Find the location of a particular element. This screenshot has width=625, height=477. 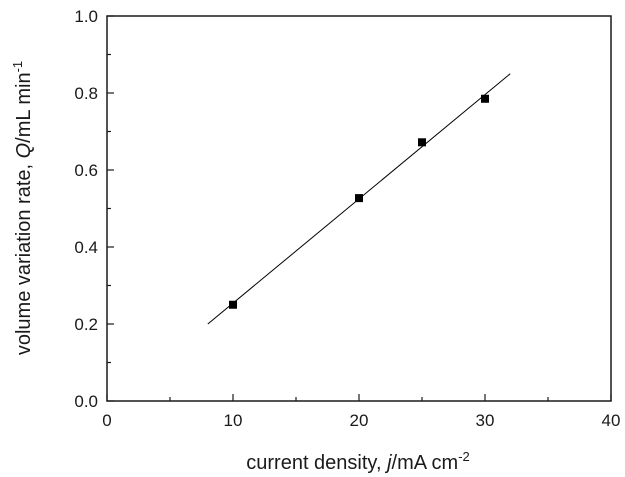

y-tick-label: 0.0 is located at coordinates (86, 401).